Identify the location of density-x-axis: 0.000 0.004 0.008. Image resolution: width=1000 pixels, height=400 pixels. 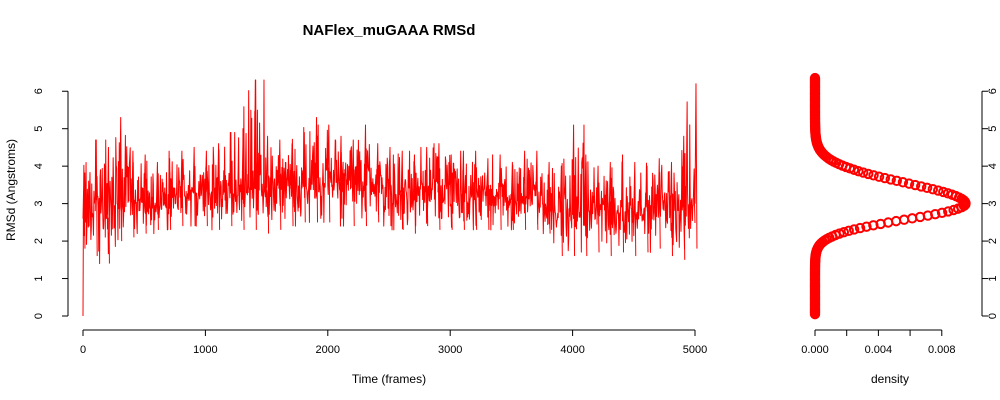
(878, 342).